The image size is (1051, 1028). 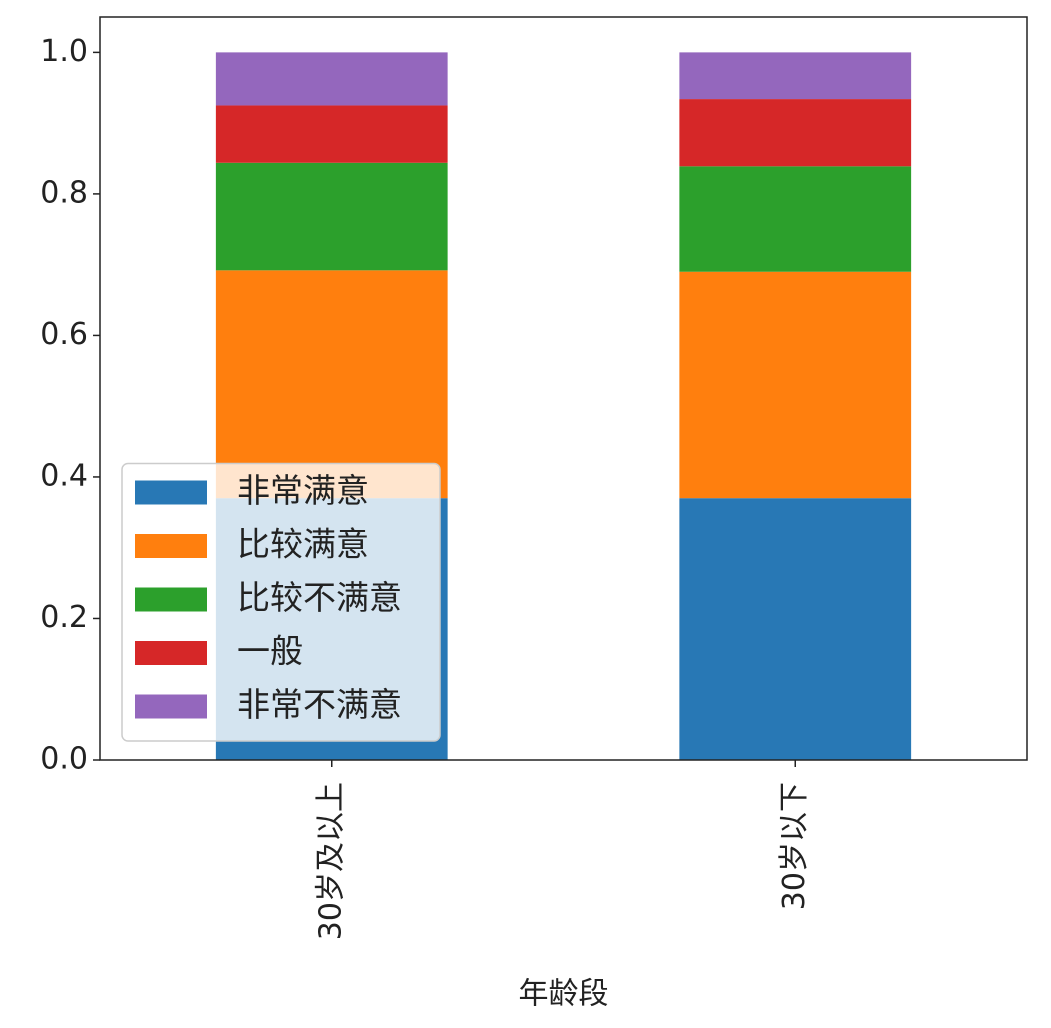 What do you see at coordinates (794, 846) in the screenshot?
I see `x-tick-label: 30岁以下` at bounding box center [794, 846].